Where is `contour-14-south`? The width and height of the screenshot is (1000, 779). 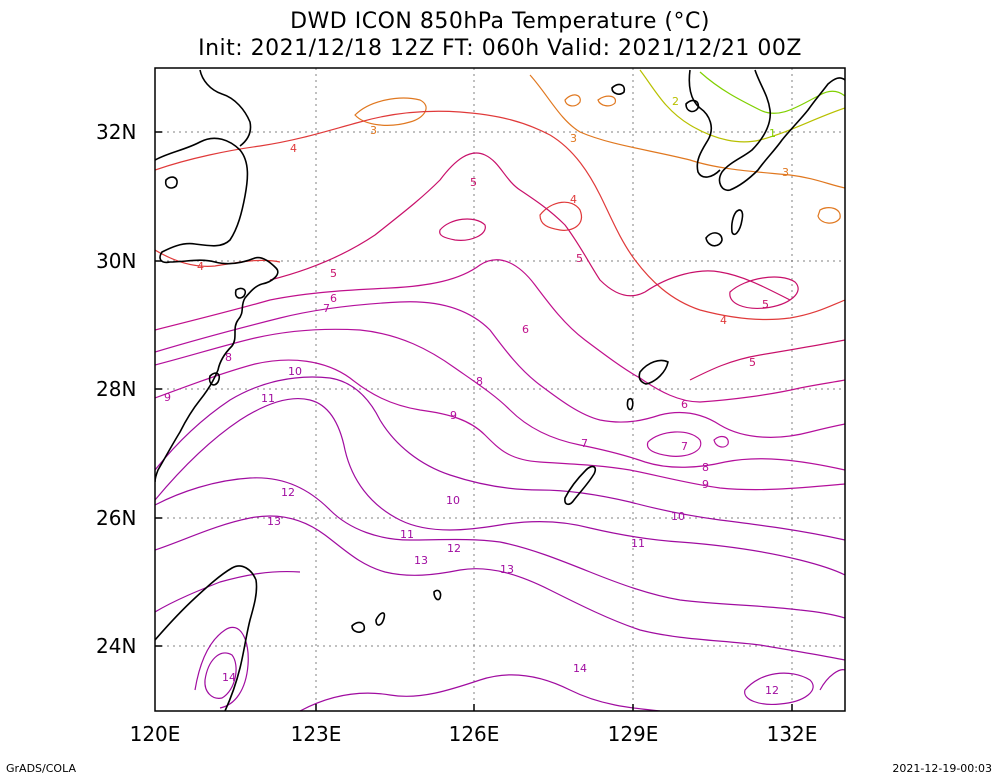 contour-14-south is located at coordinates (480, 692).